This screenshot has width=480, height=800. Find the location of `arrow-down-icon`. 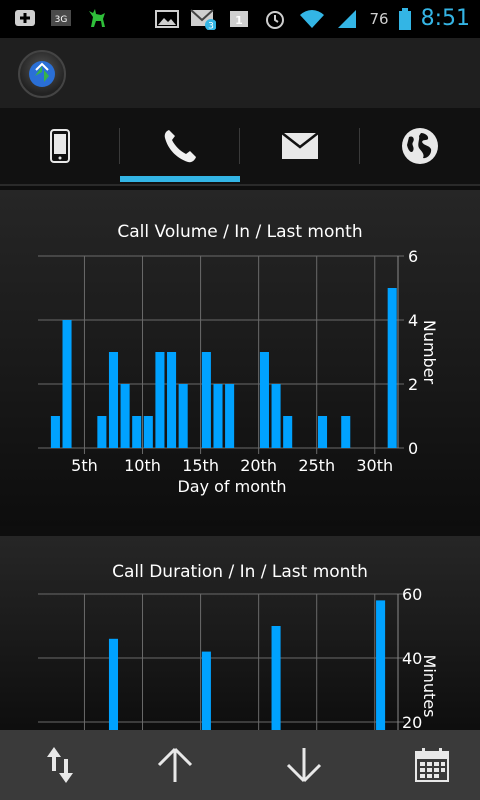

arrow-down-icon is located at coordinates (304, 765).